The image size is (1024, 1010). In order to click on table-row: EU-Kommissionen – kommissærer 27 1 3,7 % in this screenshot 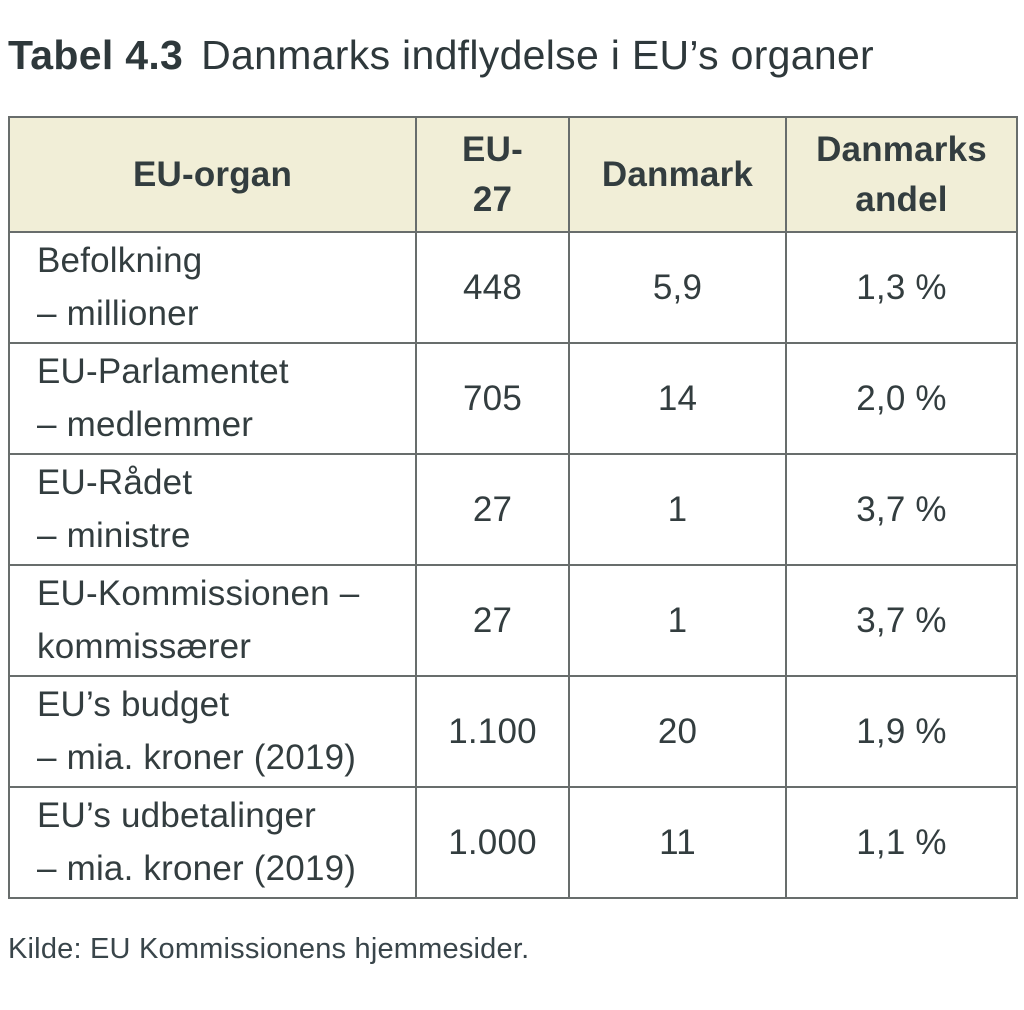, I will do `click(513, 620)`.